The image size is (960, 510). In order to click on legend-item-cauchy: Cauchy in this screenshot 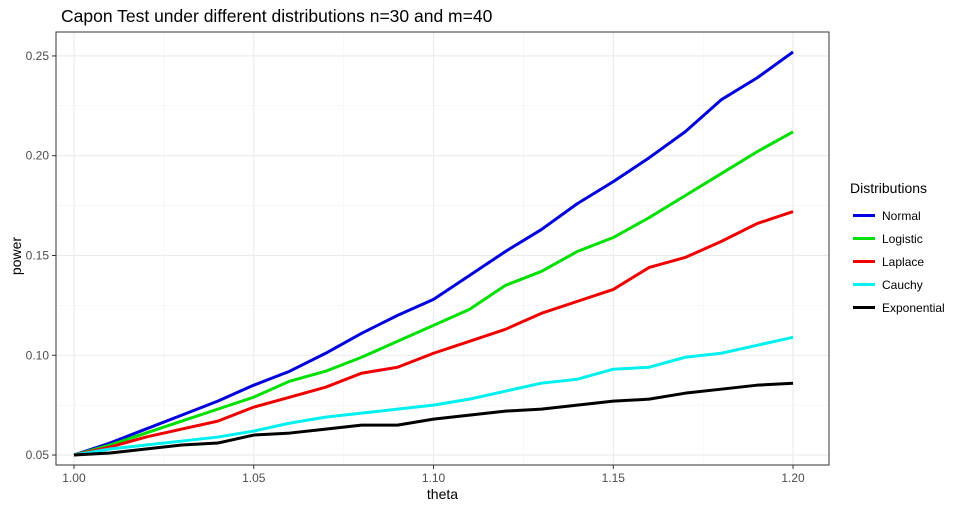, I will do `click(897, 284)`.